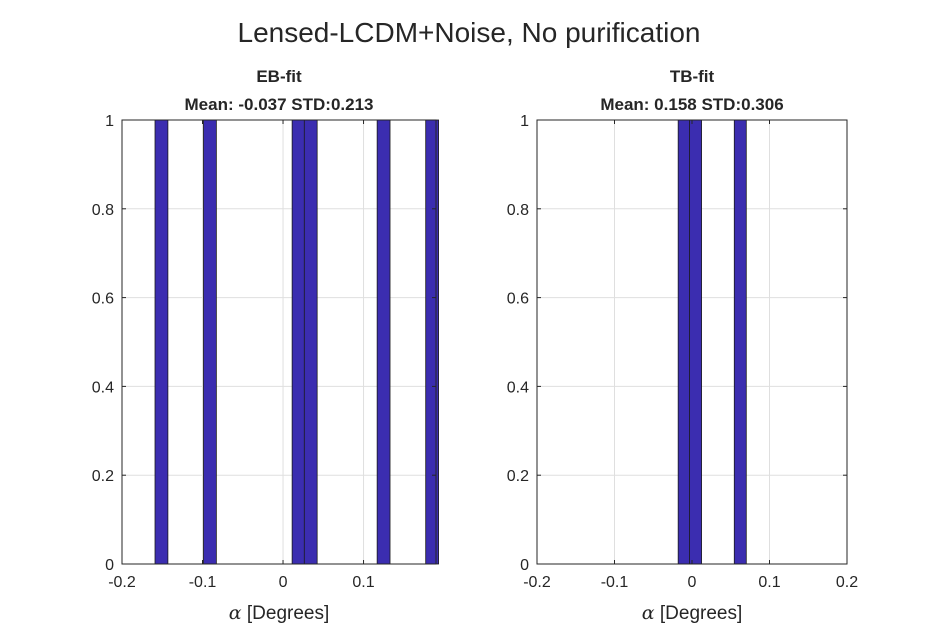 The image size is (938, 625). What do you see at coordinates (769, 582) in the screenshot?
I see `tb-fit-x-tick-label: 0.1` at bounding box center [769, 582].